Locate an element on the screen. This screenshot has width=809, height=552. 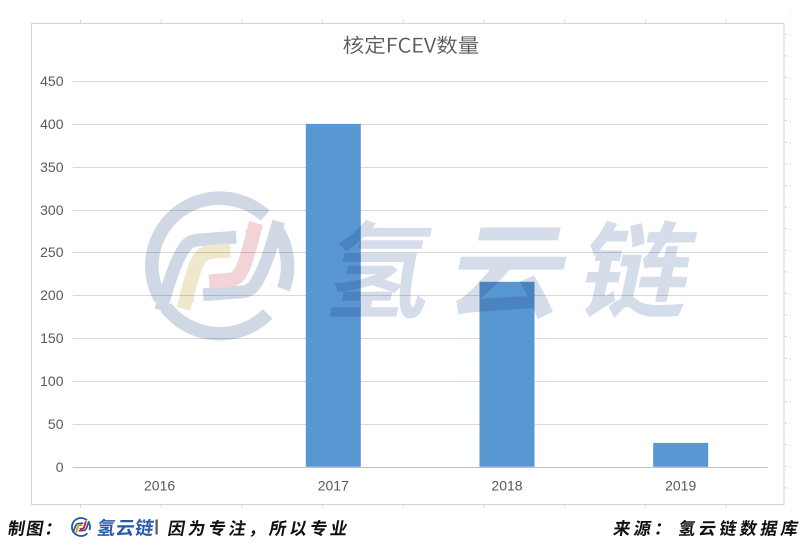
svg-text: 150 is located at coordinates (52, 338).